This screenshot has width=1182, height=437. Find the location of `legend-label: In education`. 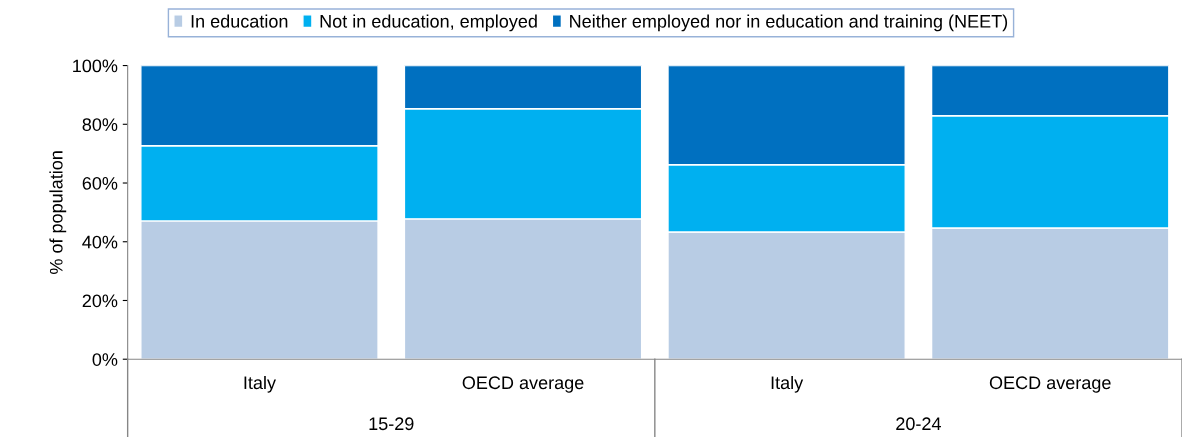

legend-label: In education is located at coordinates (239, 21).